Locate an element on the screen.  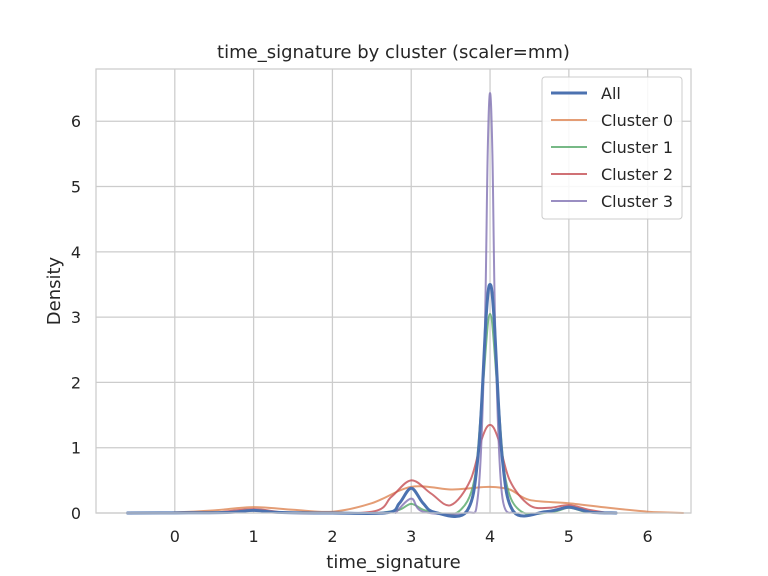
y-tick-label: 2 is located at coordinates (76, 382).